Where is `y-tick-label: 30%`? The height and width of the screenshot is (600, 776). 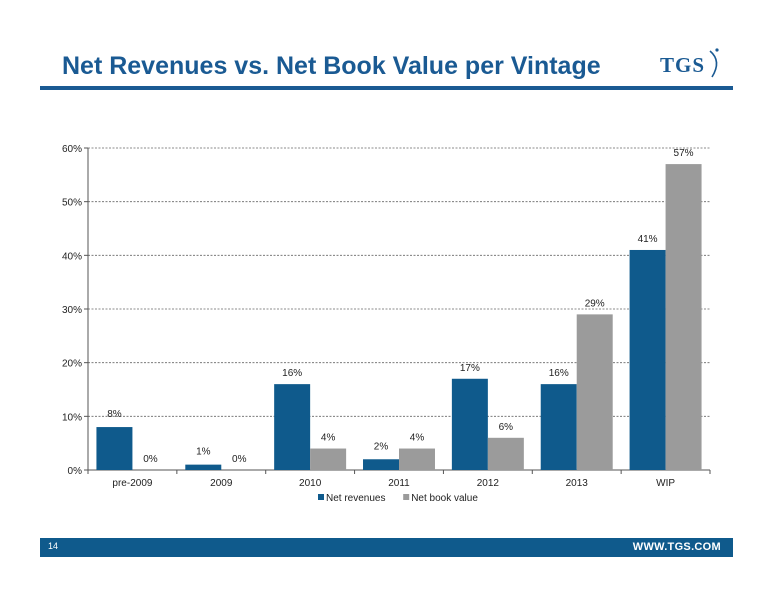 y-tick-label: 30% is located at coordinates (72, 310).